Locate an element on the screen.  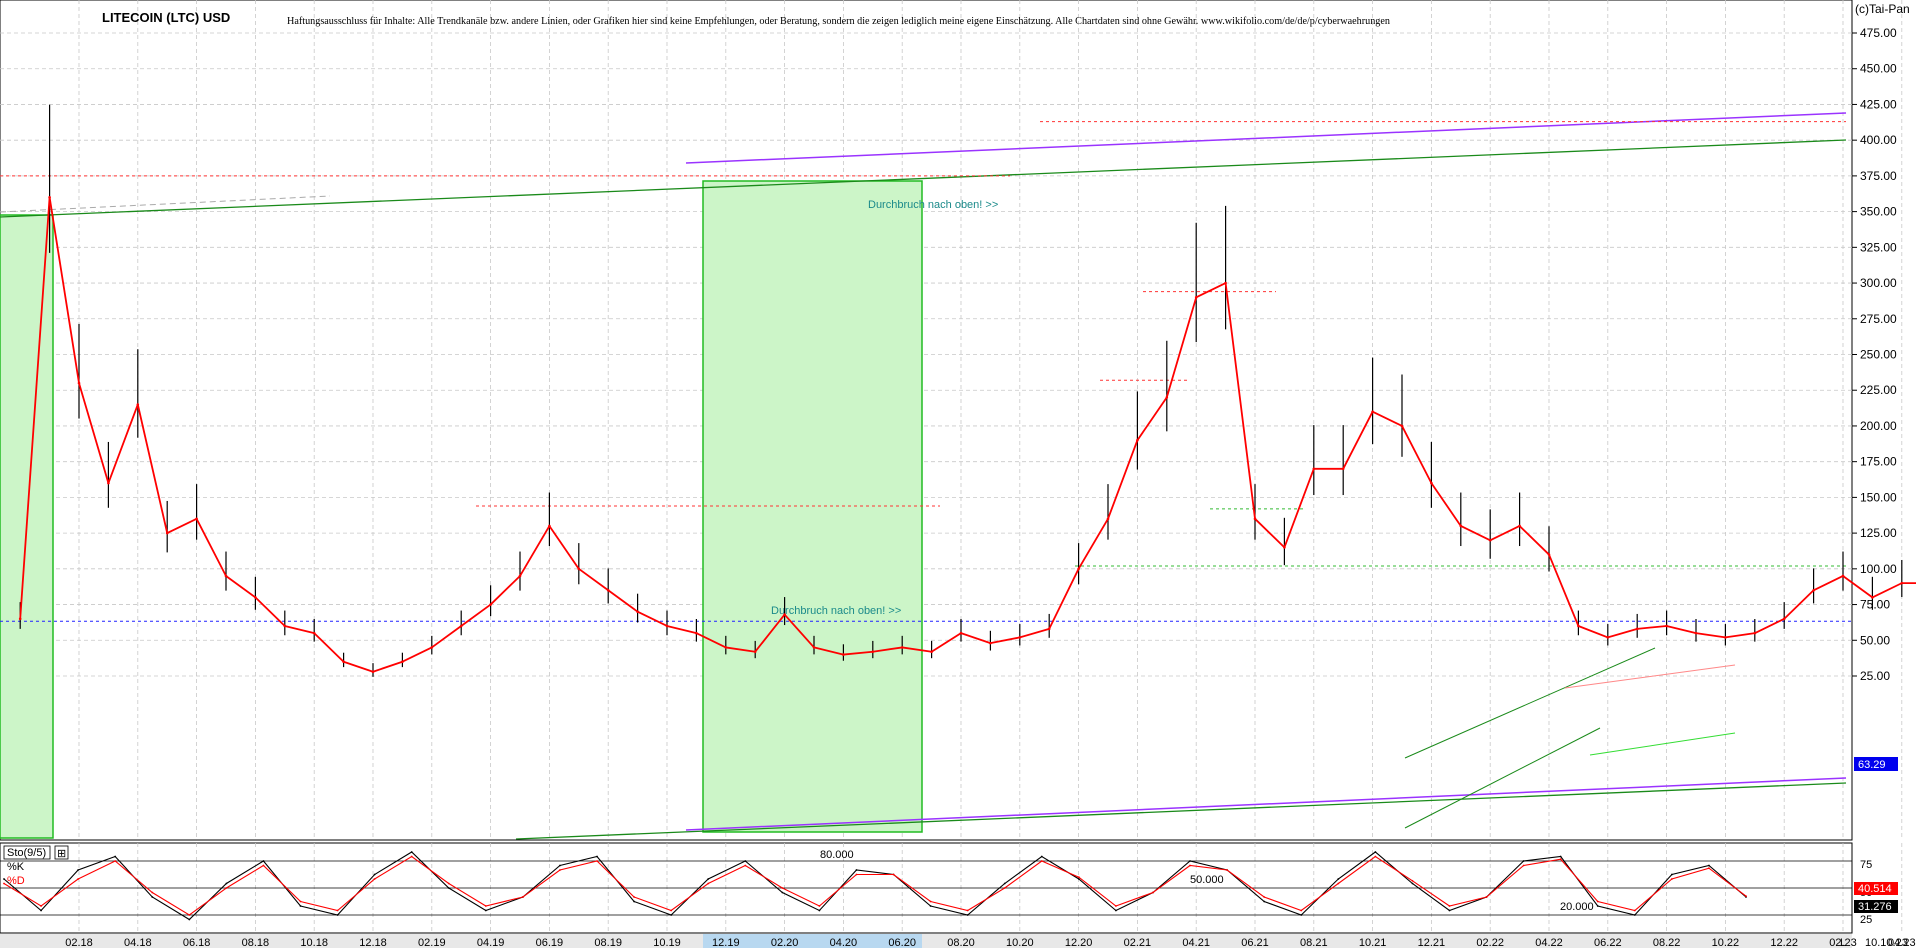
x-tick-label: 06.20 is located at coordinates (902, 942).